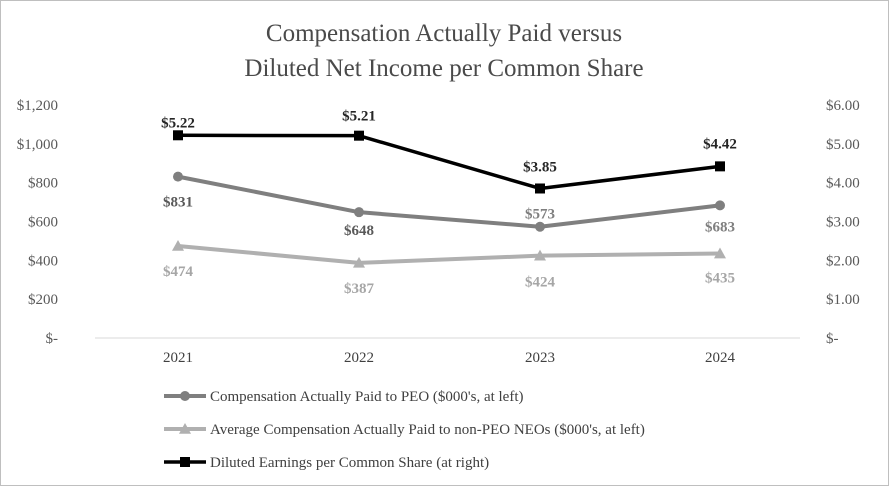 This screenshot has width=889, height=486. I want to click on right-axis-tick-label: $6.00, so click(843, 106).